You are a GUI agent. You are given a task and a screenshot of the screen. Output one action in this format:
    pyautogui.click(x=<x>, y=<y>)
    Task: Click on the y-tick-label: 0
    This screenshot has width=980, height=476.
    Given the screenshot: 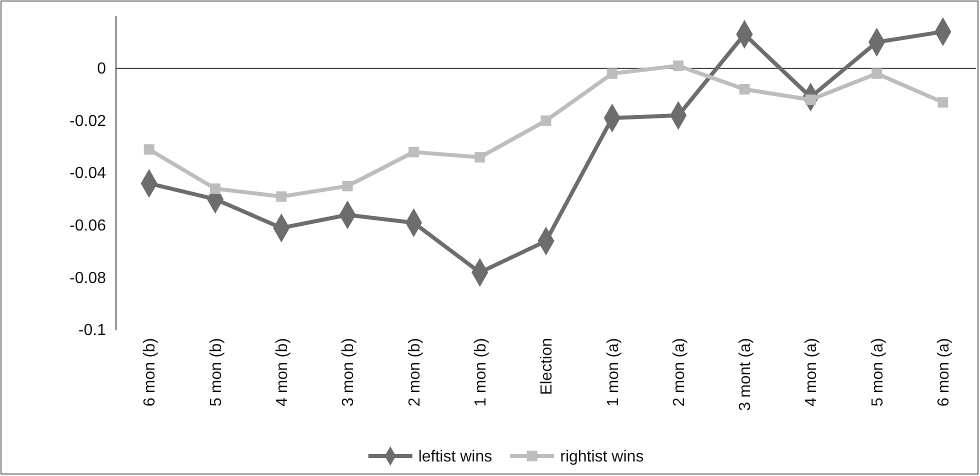 What is the action you would take?
    pyautogui.click(x=101, y=69)
    